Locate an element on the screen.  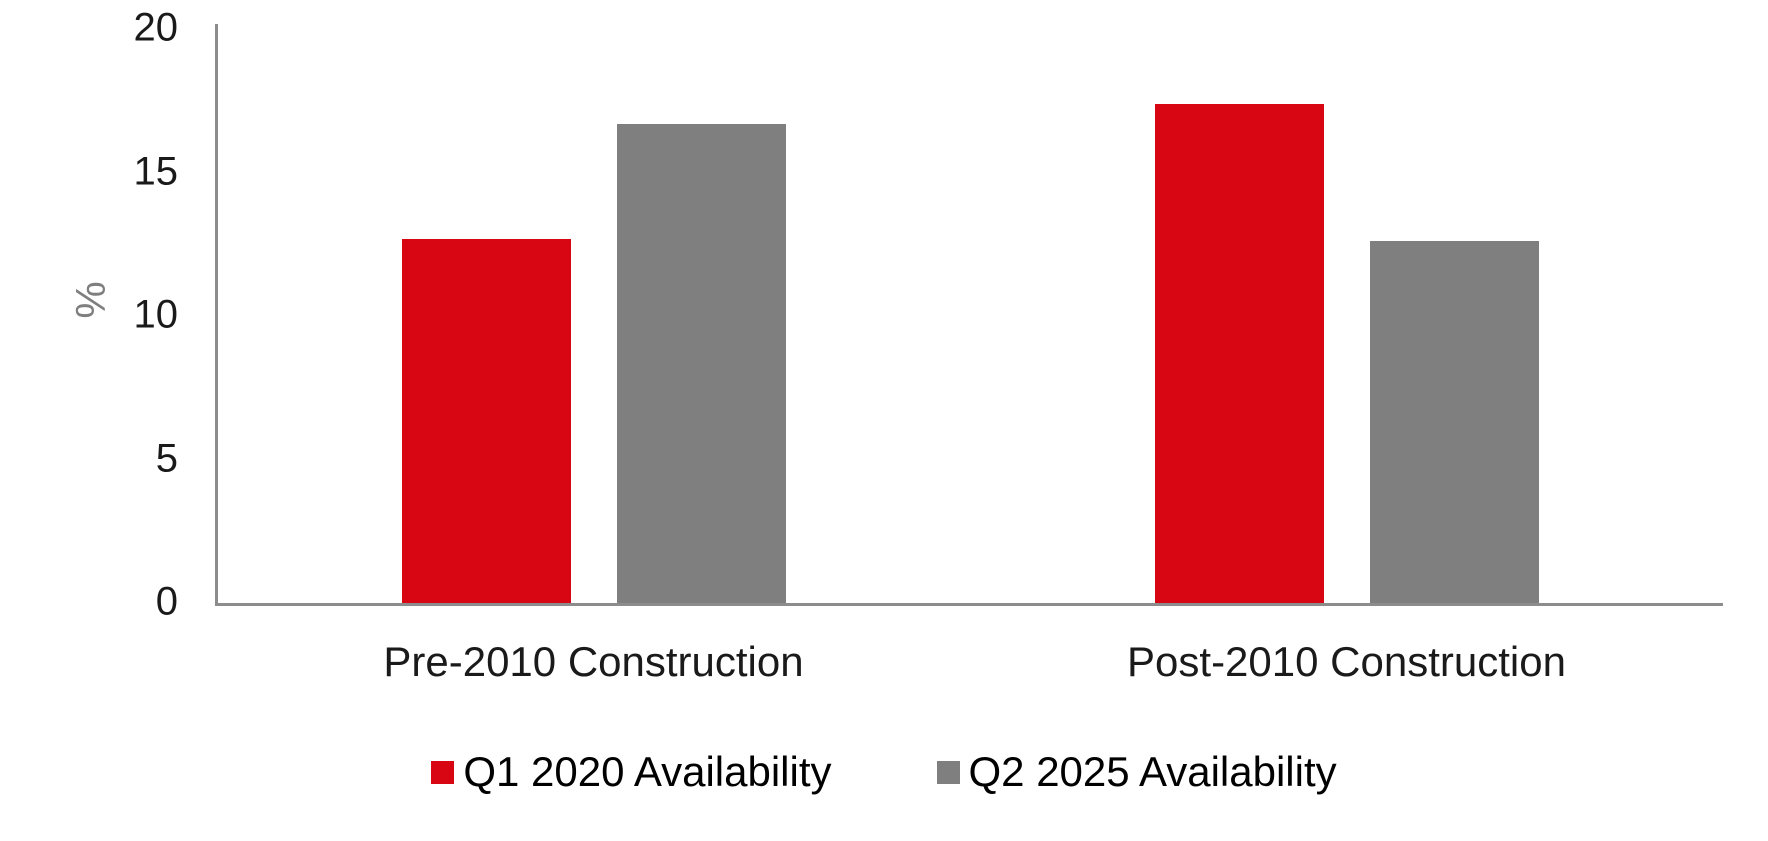
legend: Q1 2020 Availability Q2 2025 Availability is located at coordinates (884, 772).